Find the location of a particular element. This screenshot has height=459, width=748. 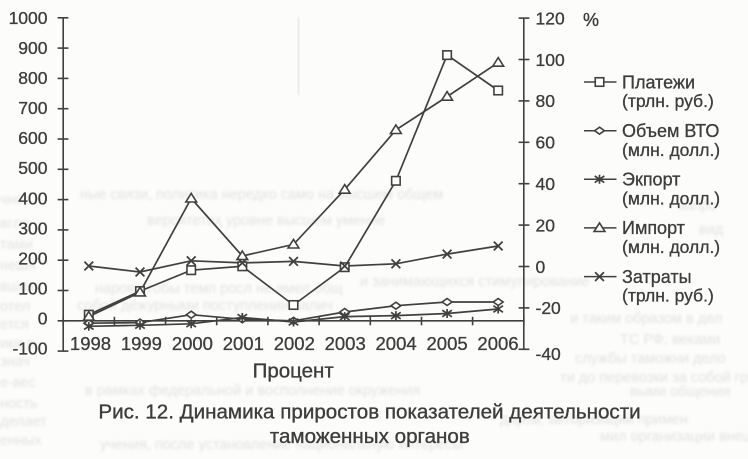

svg-text: и занимающихся стимулирование is located at coordinates (475, 282).